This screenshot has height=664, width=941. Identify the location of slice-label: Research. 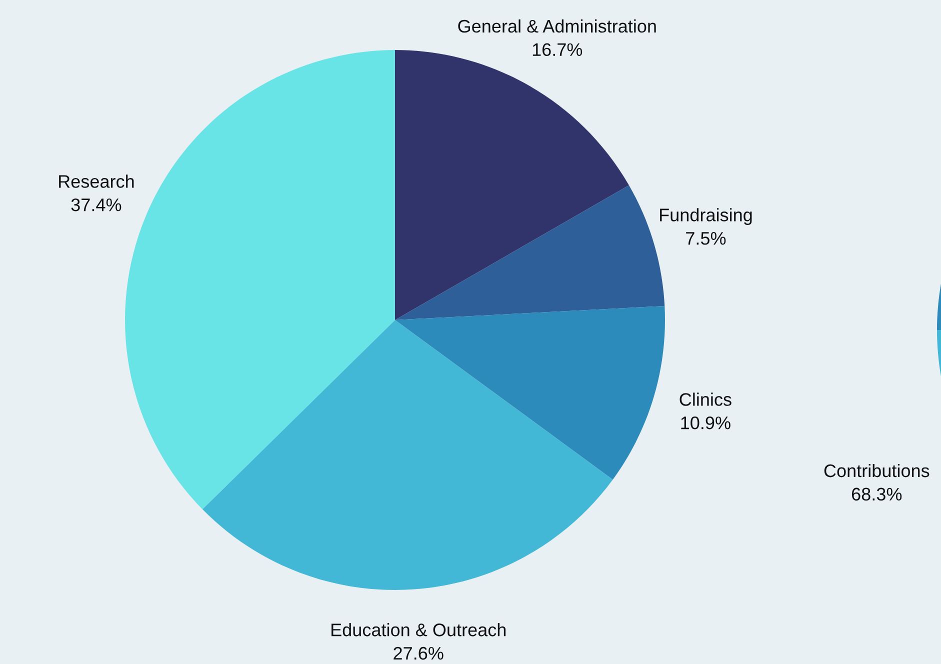
(96, 181).